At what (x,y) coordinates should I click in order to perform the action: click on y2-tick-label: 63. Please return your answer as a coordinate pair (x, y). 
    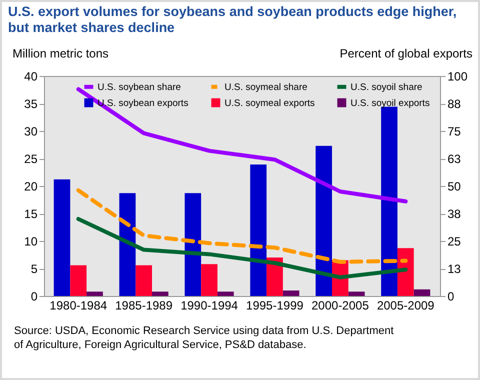
    Looking at the image, I should click on (455, 159).